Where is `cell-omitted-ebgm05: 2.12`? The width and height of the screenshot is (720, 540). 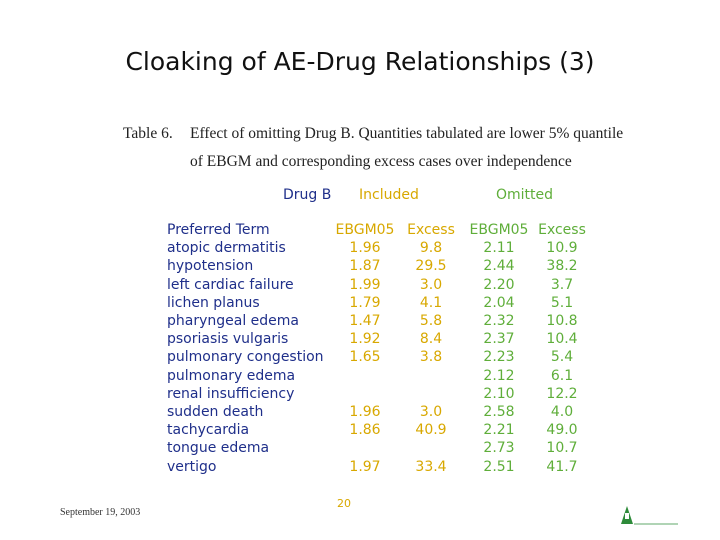 cell-omitted-ebgm05: 2.12 is located at coordinates (499, 375).